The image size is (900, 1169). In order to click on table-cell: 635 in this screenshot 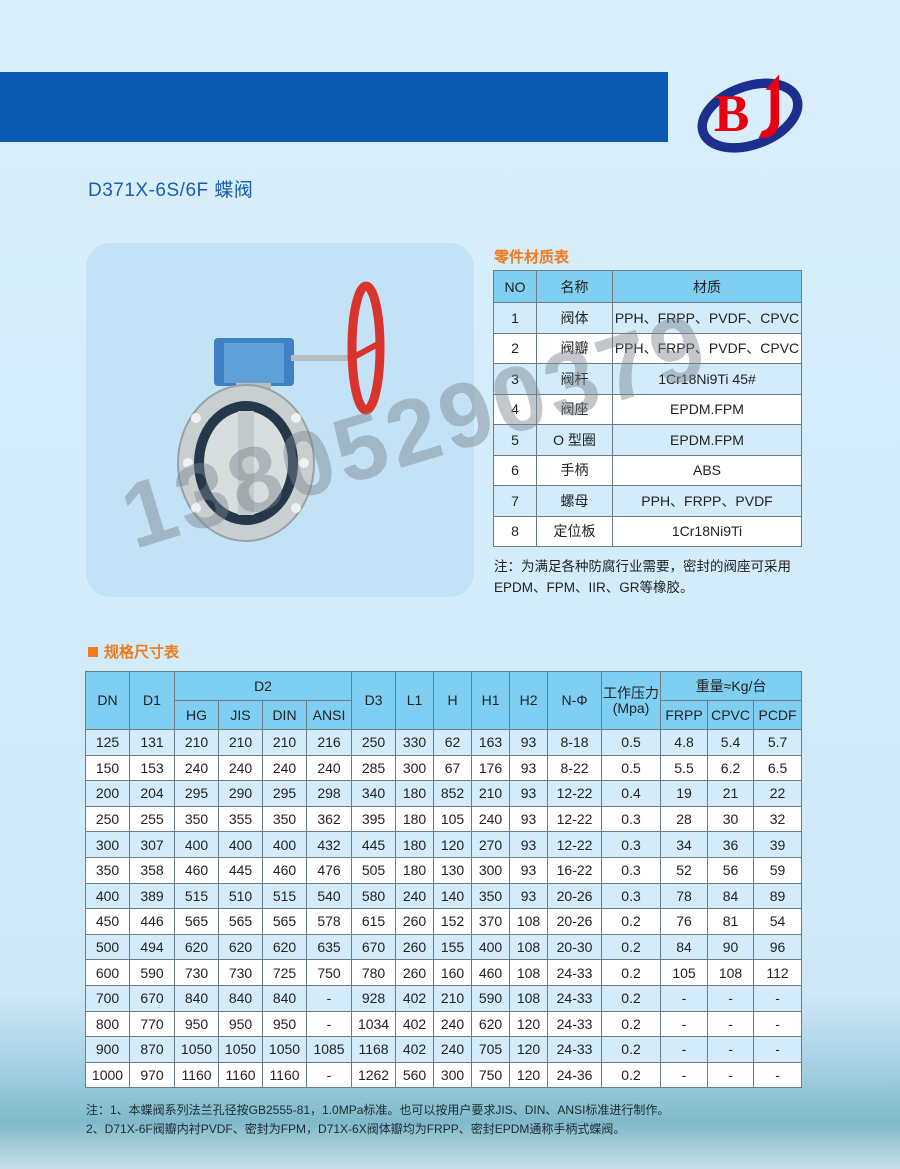, I will do `click(329, 947)`.